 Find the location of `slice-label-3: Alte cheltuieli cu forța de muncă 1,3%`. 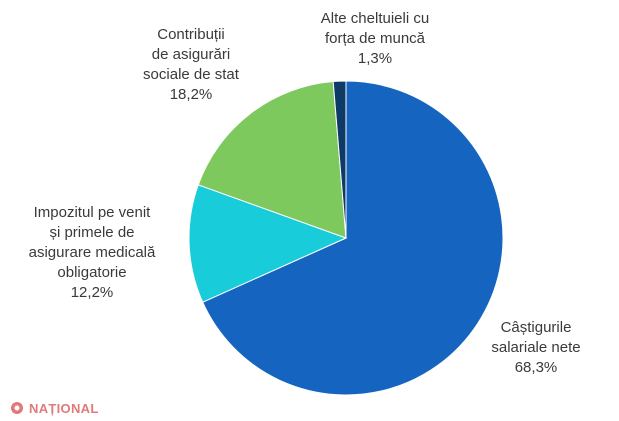

slice-label-3: Alte cheltuieli cu forța de muncă 1,3% is located at coordinates (375, 38).